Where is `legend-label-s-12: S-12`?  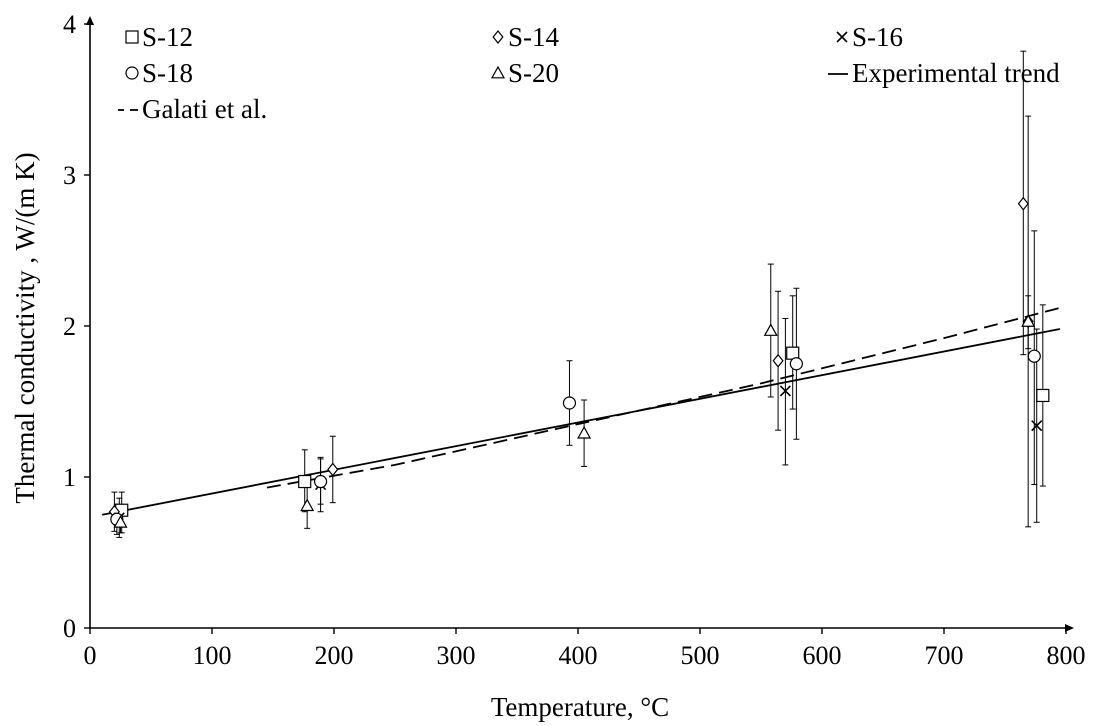
legend-label-s-12: S-12 is located at coordinates (167, 37).